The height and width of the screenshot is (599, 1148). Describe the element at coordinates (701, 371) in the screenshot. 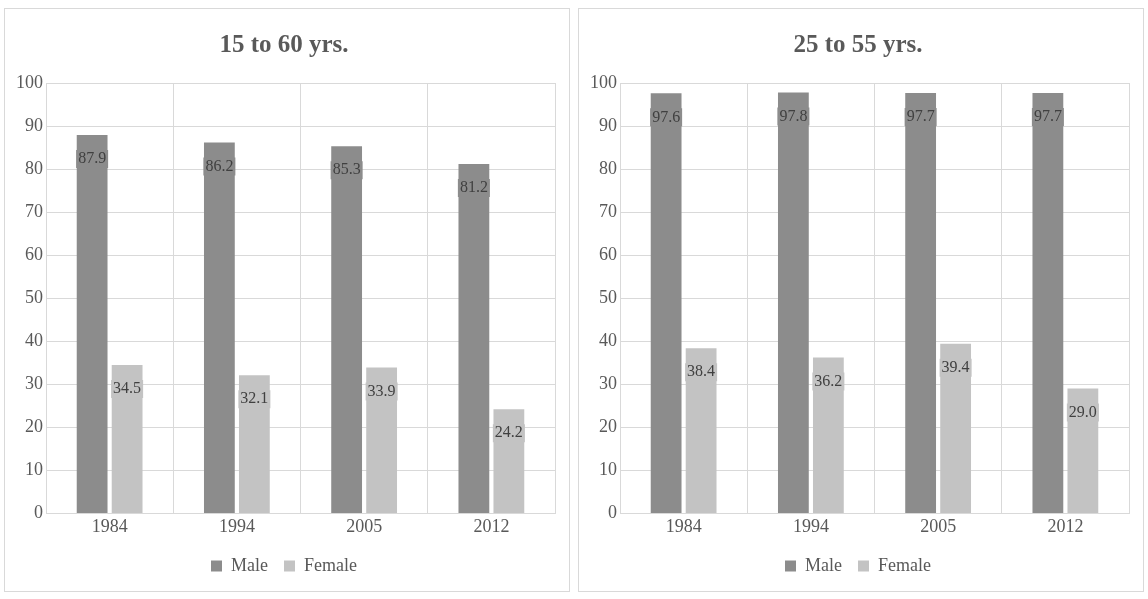

I see `data-label: 38.4` at that location.